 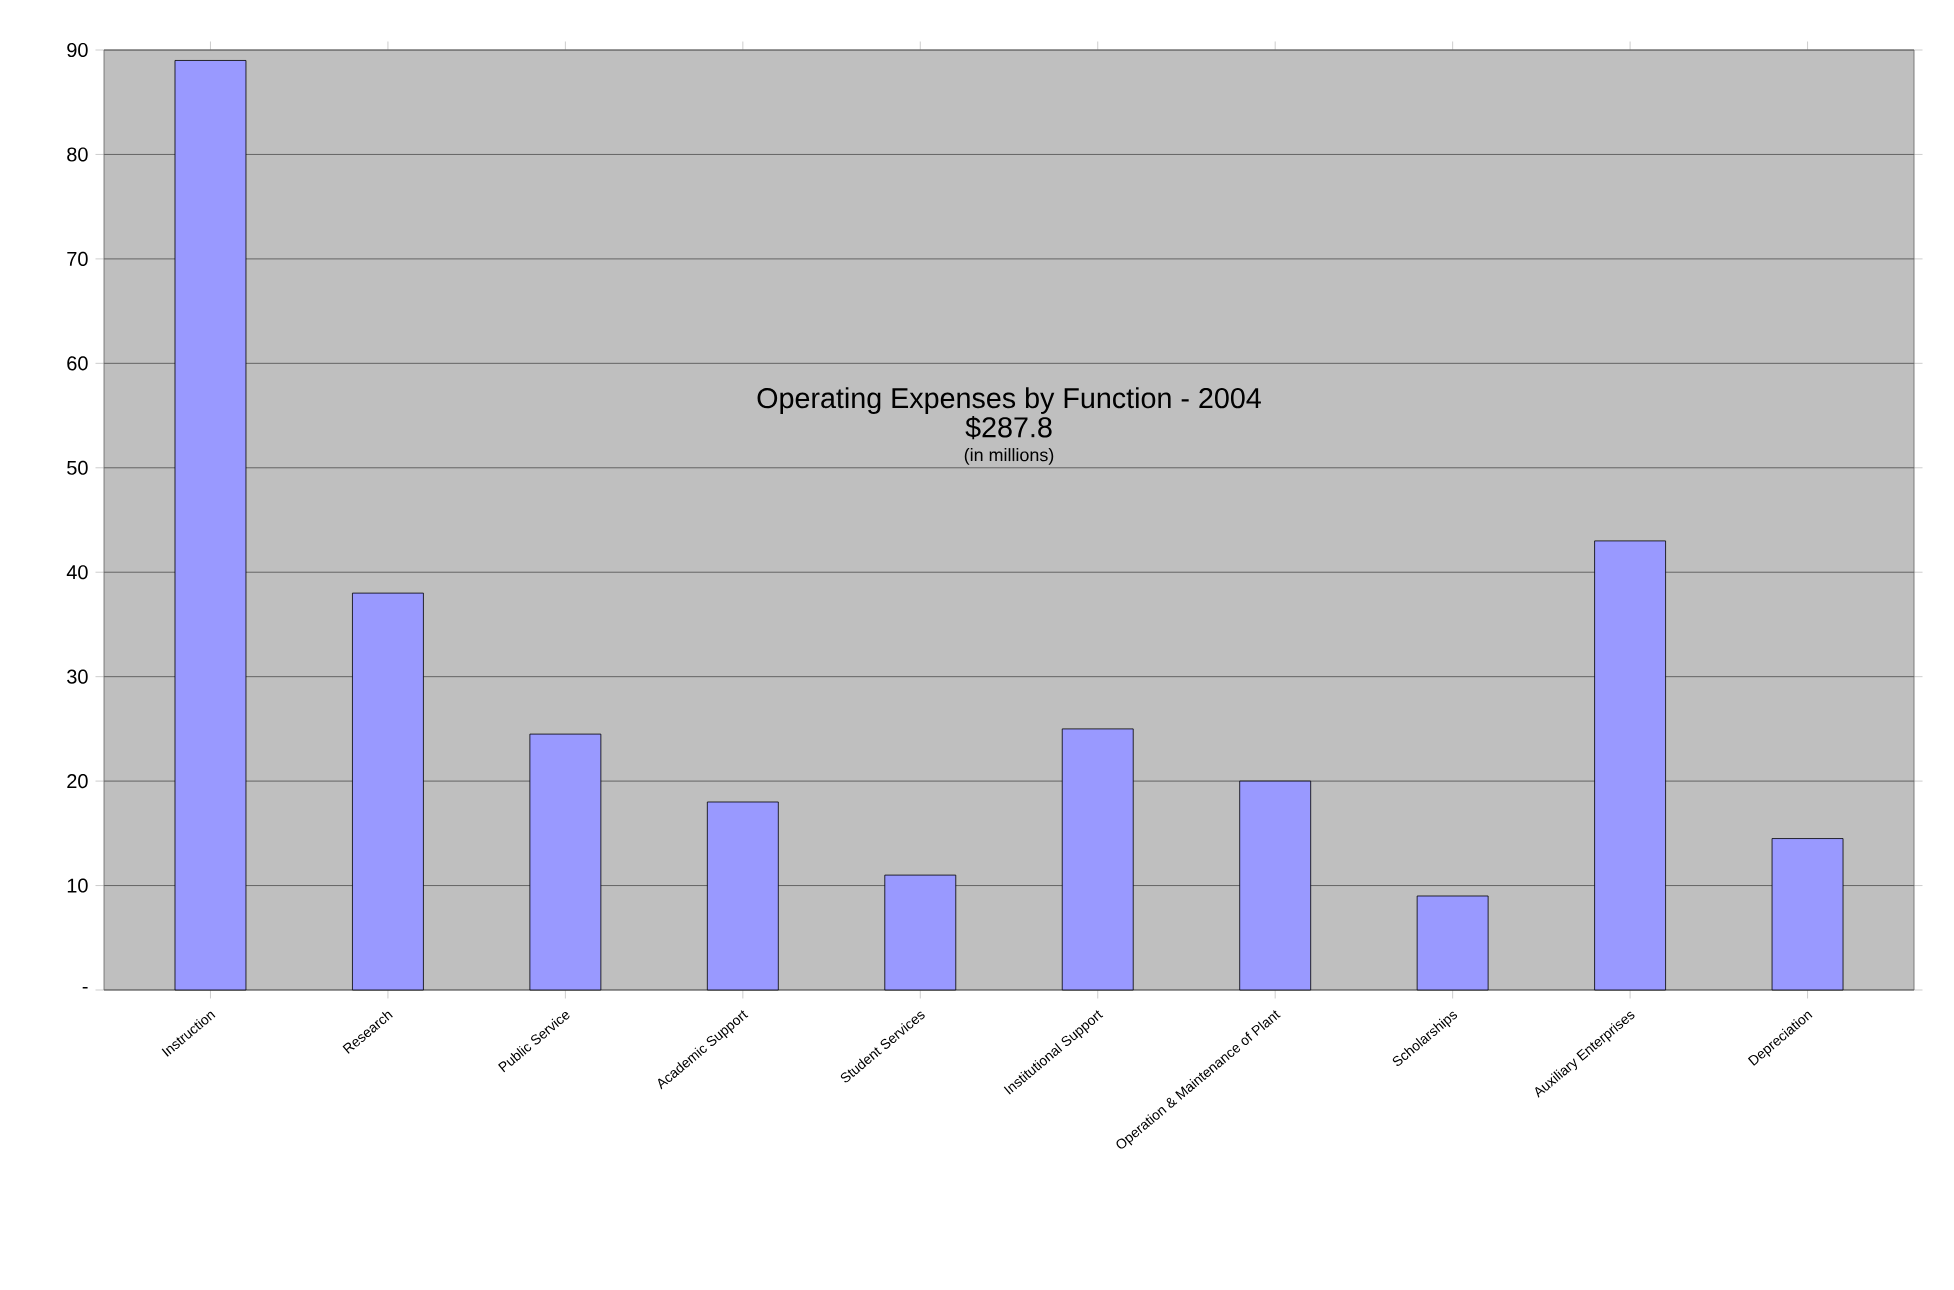 I want to click on y-tick-label: 30, so click(x=77, y=676).